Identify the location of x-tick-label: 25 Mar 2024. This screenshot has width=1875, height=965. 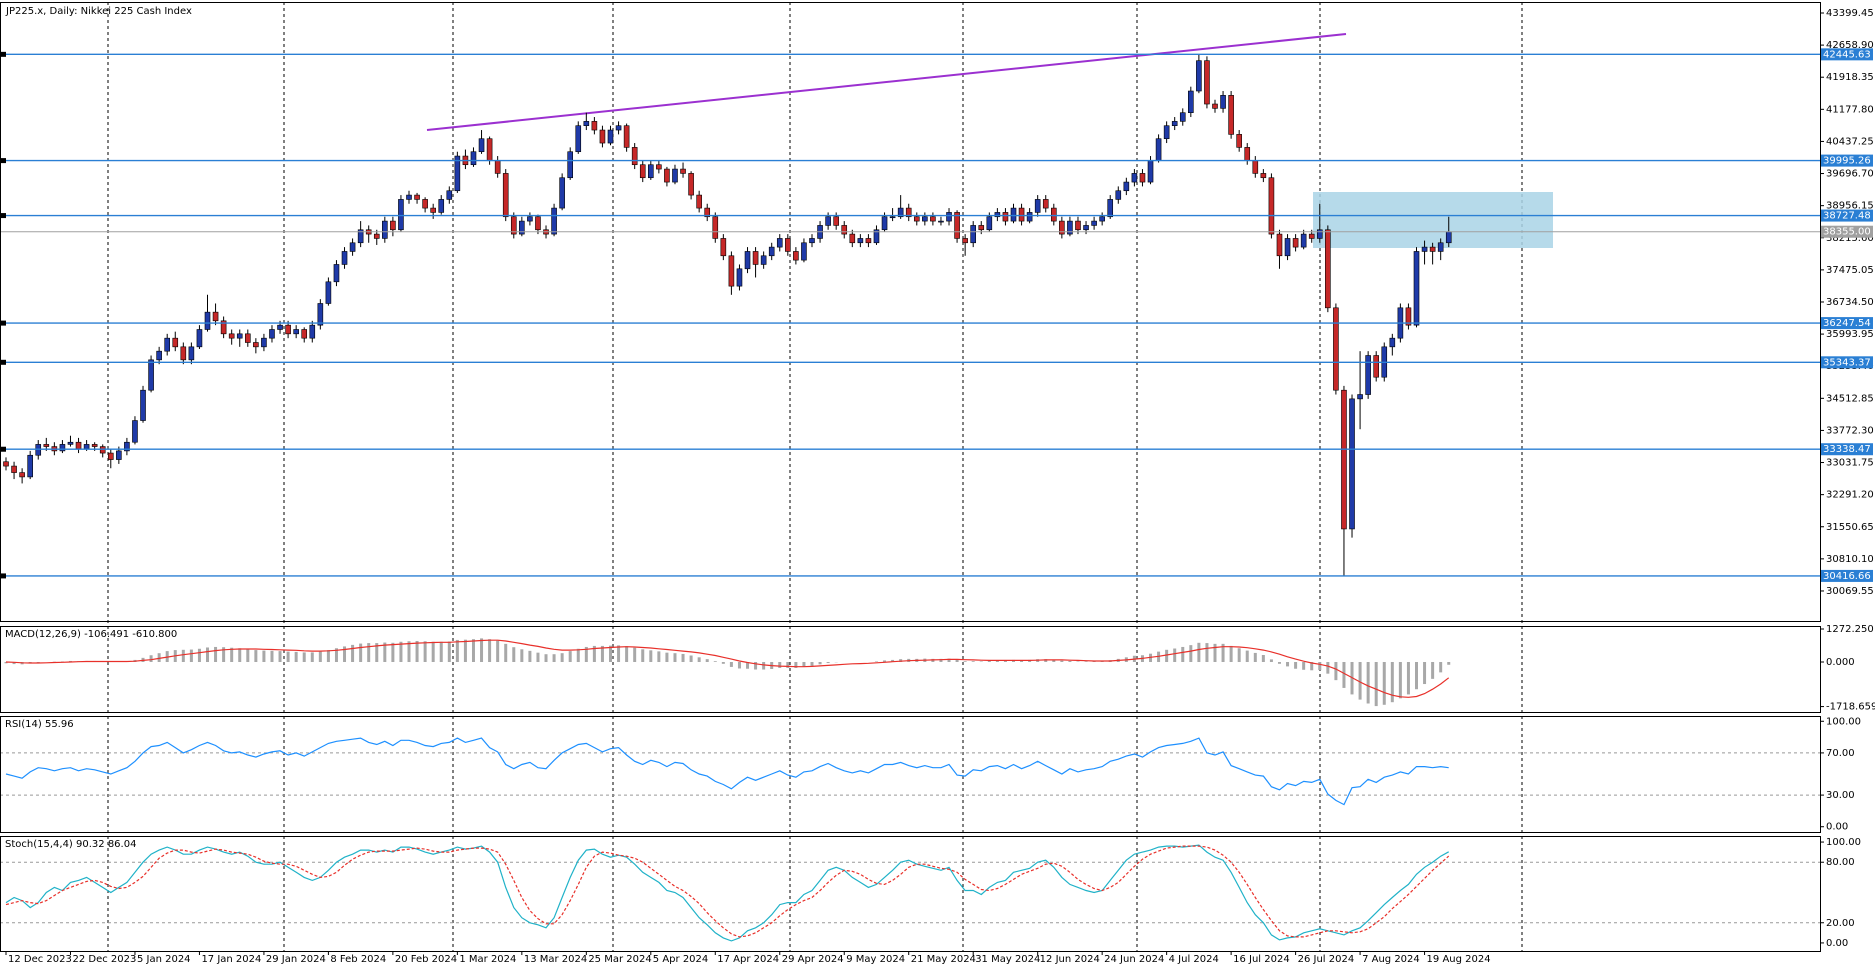
(619, 959).